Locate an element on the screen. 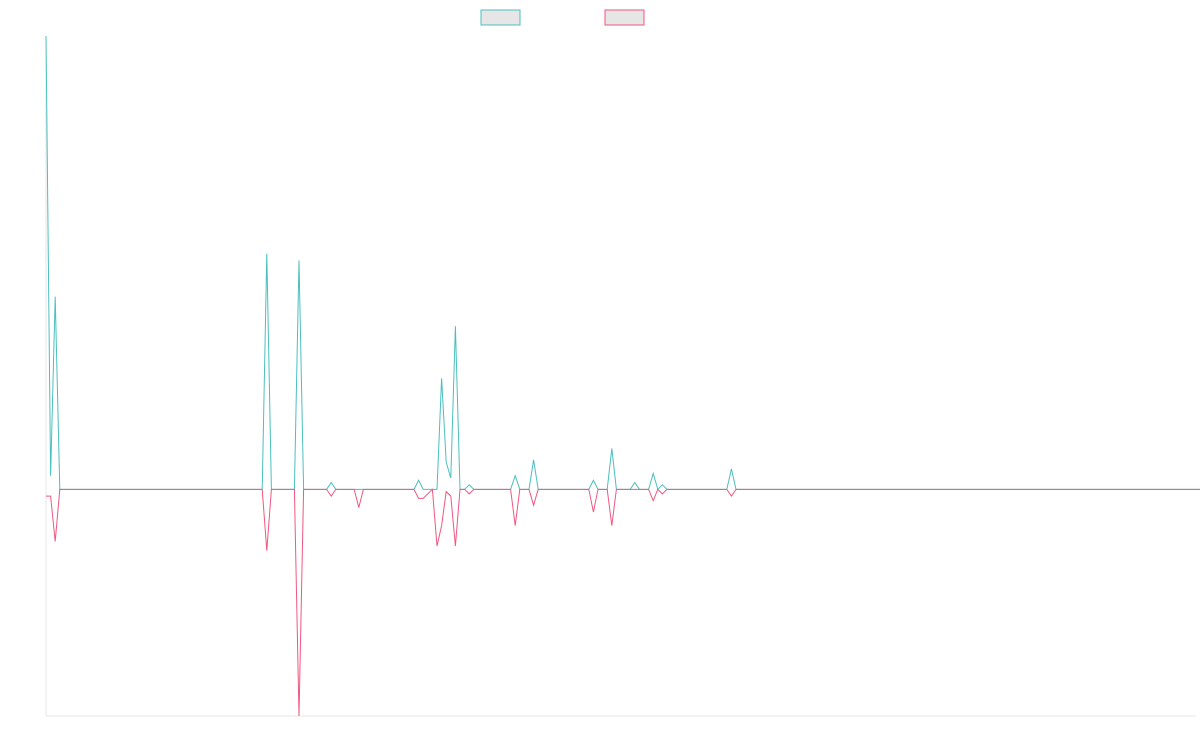 The width and height of the screenshot is (1200, 750). legend is located at coordinates (562, 17).